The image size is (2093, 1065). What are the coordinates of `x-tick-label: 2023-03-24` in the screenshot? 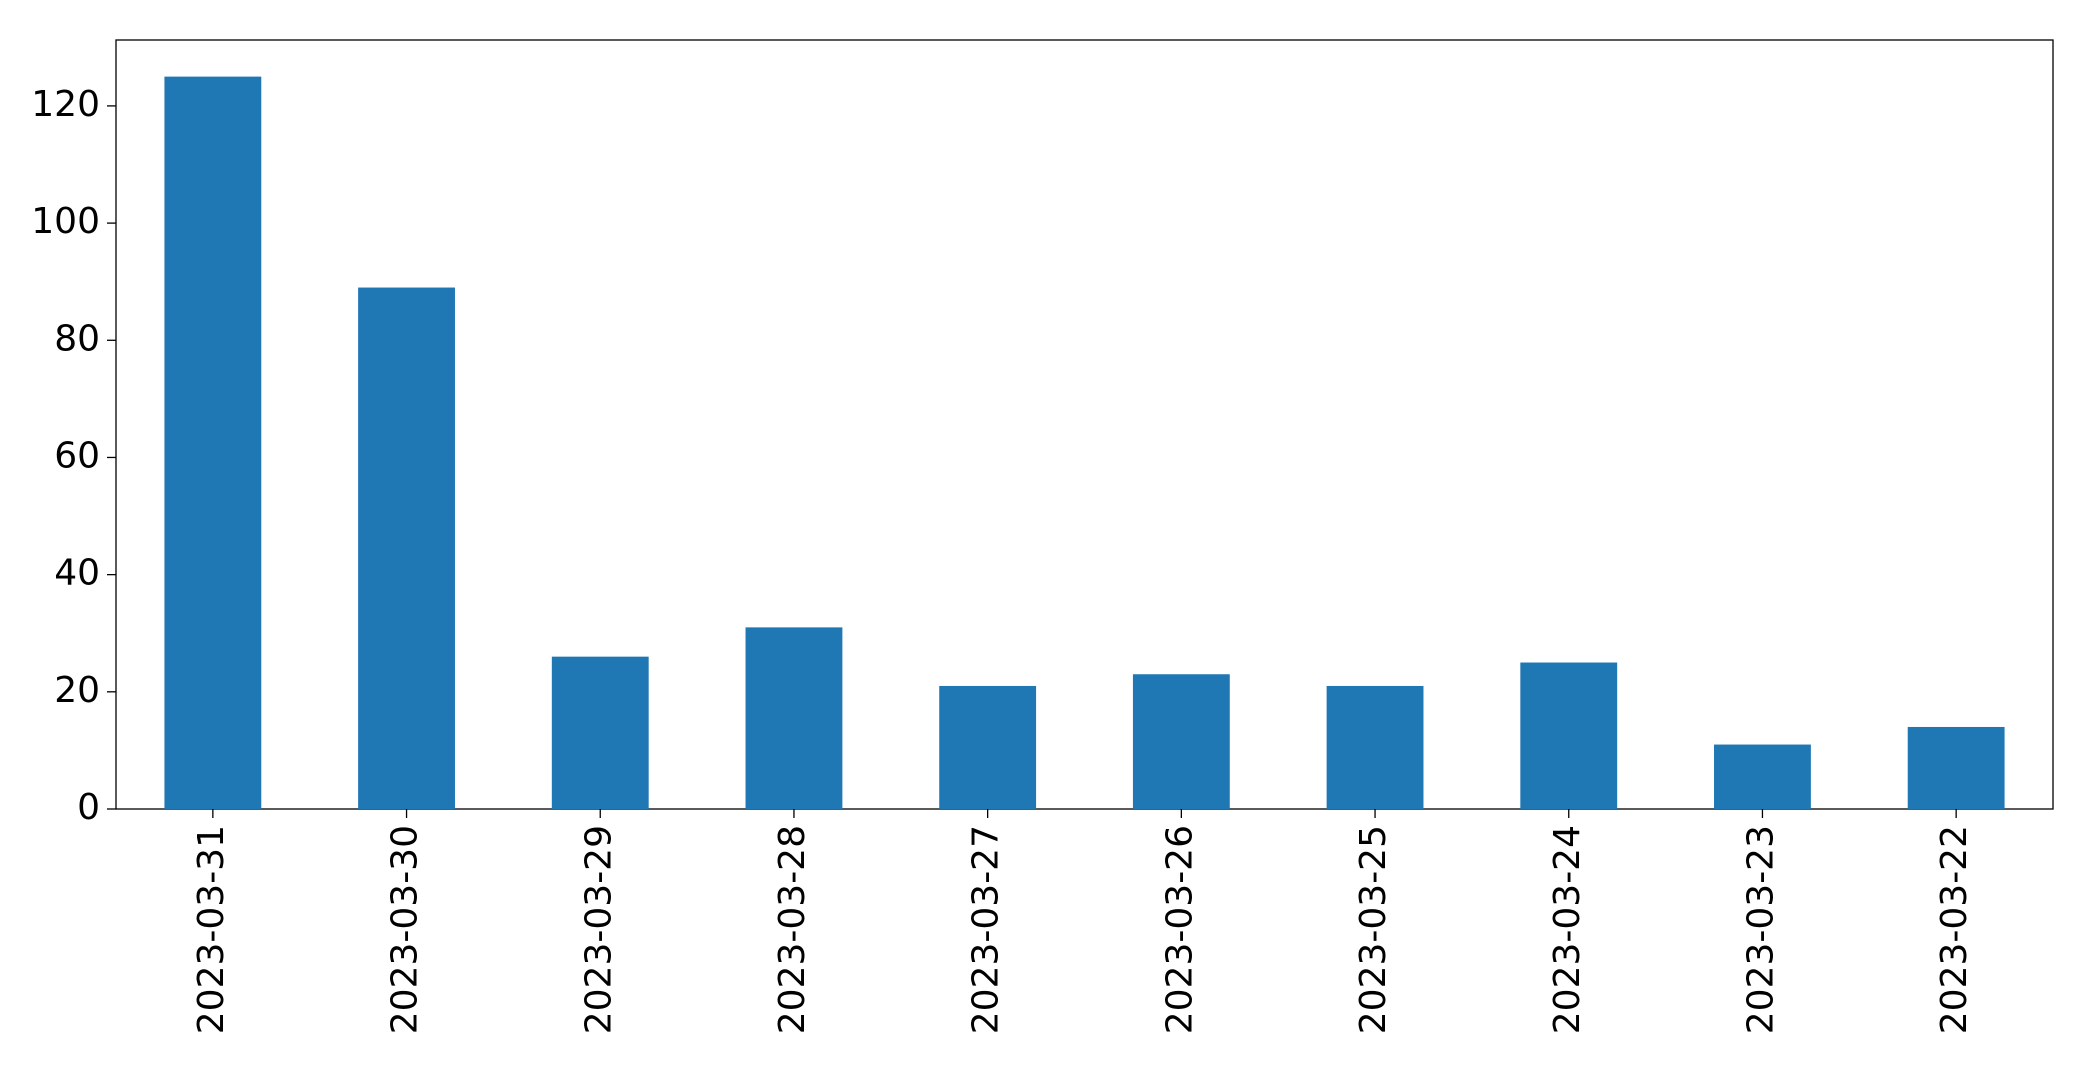 It's located at (1567, 929).